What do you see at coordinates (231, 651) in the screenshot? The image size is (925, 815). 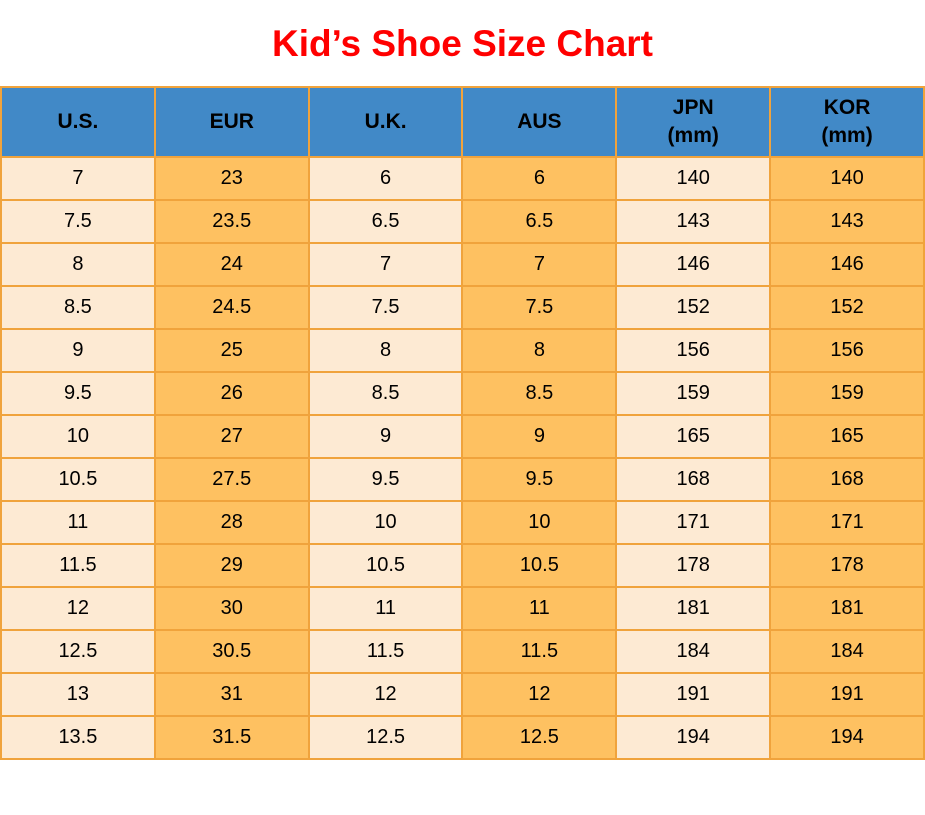 I see `cell-eur: 30.5` at bounding box center [231, 651].